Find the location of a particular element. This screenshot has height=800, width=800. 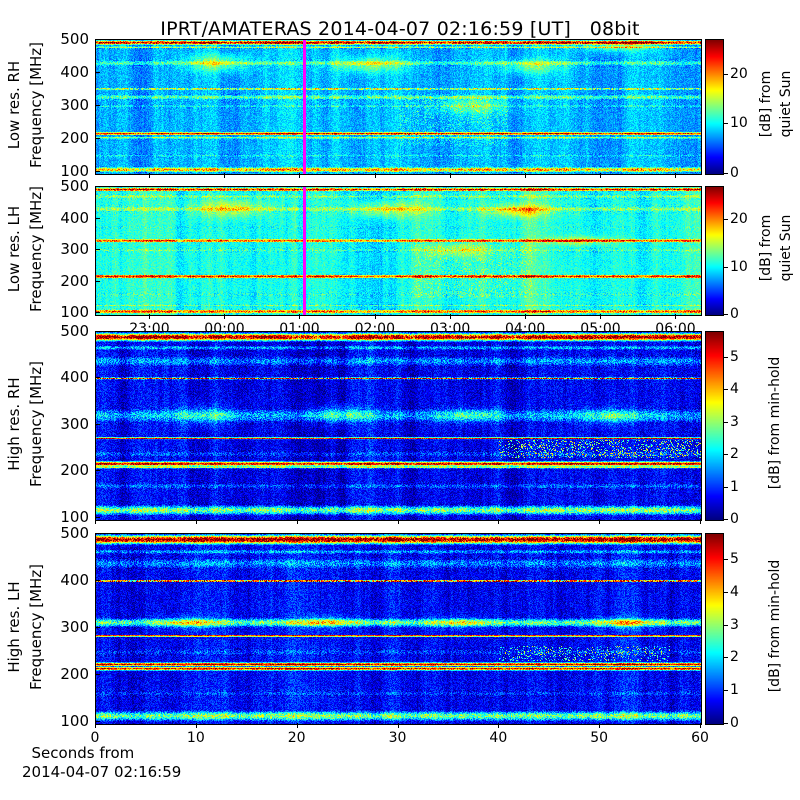

colorbar-low-res-rh is located at coordinates (714, 107).